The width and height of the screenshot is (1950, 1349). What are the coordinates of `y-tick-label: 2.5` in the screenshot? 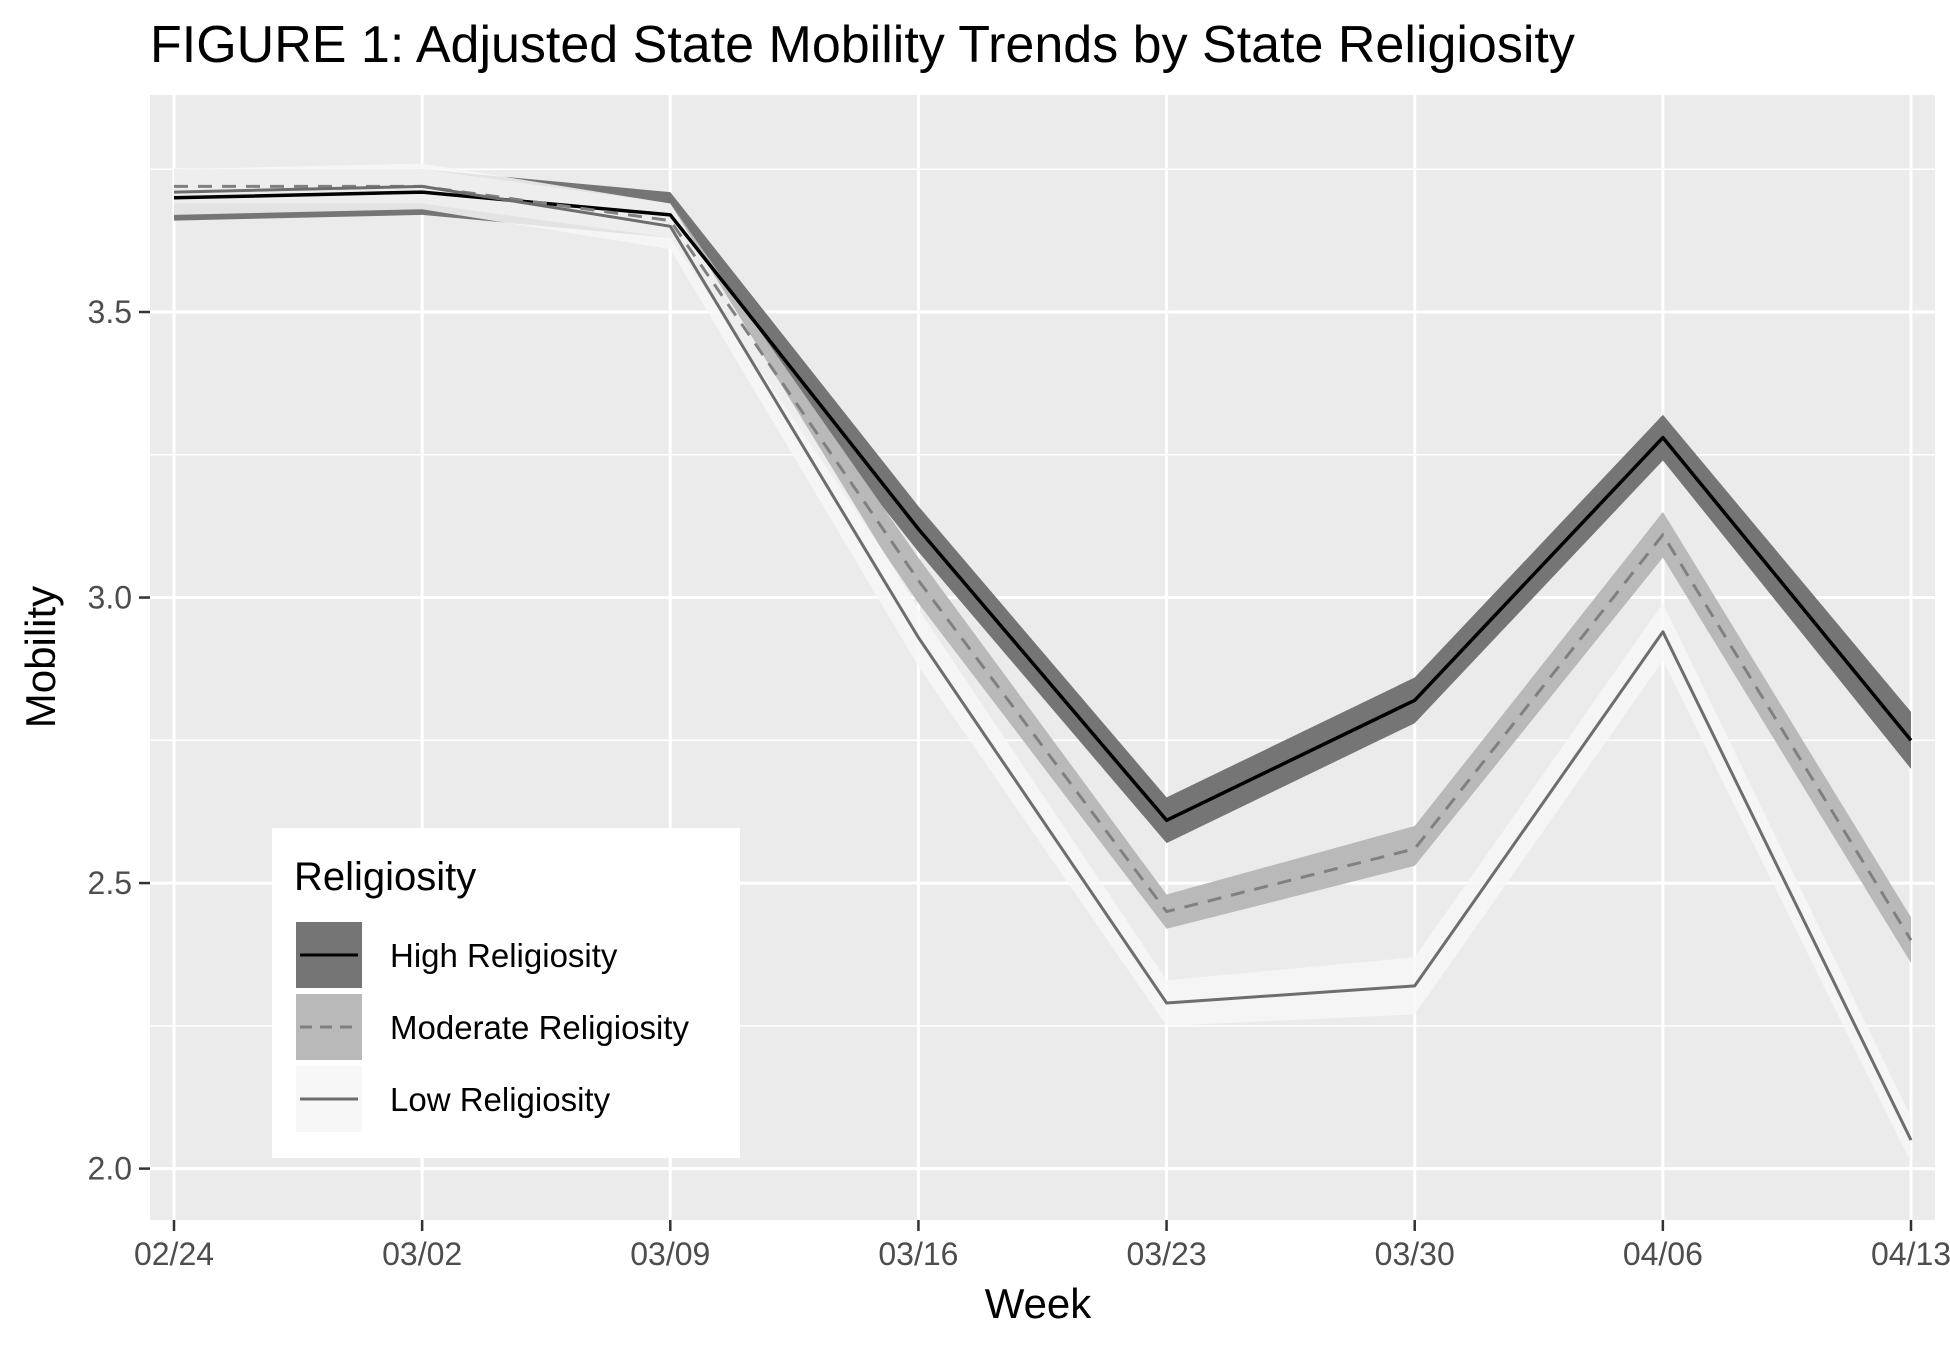 It's located at (110, 883).